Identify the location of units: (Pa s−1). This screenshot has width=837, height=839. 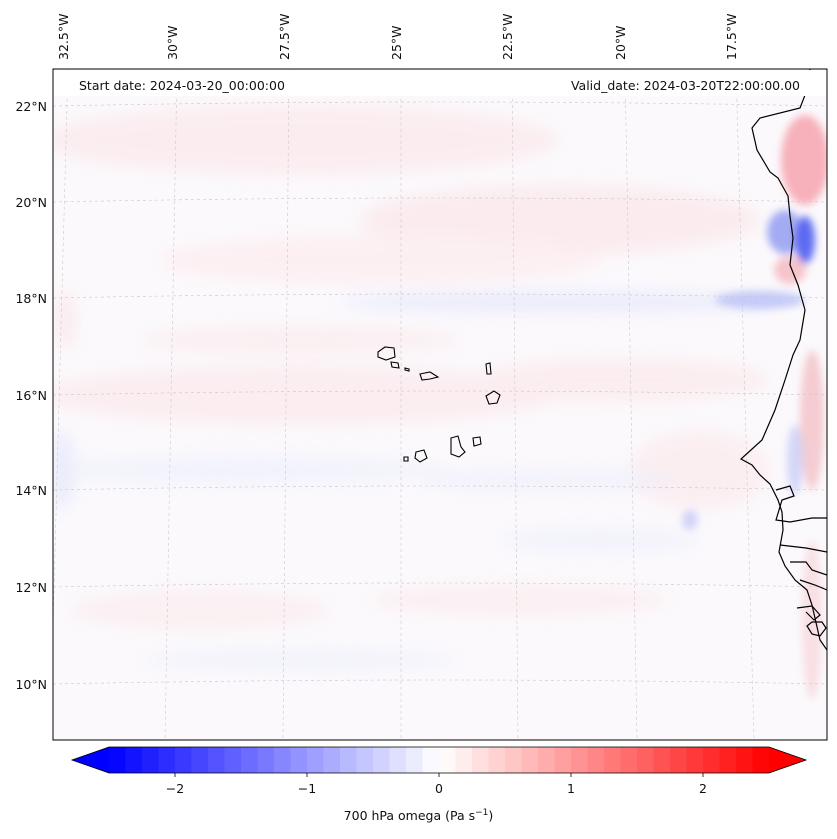
(469, 816).